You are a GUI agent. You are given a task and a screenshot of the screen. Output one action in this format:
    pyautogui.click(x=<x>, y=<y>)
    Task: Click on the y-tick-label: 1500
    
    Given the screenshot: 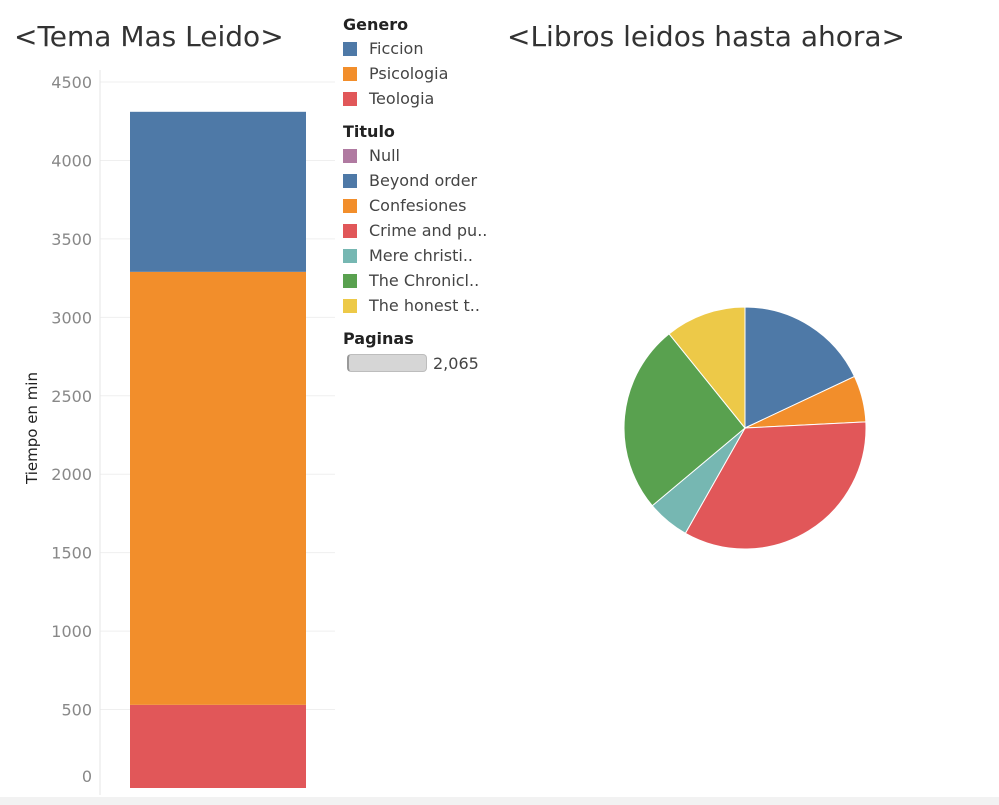 What is the action you would take?
    pyautogui.click(x=71, y=553)
    